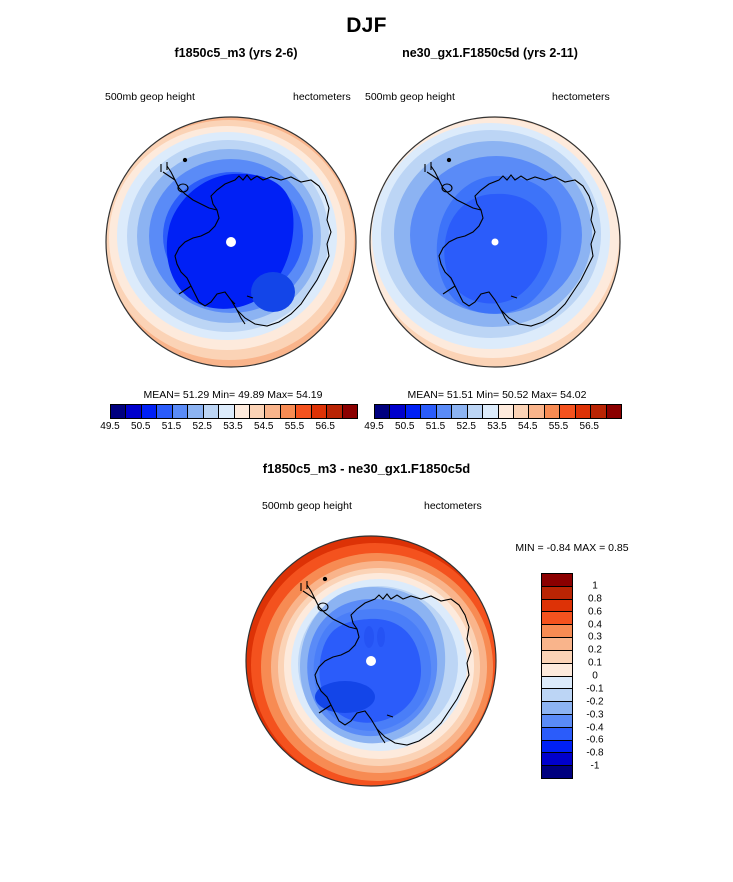 This screenshot has height=882, width=733. Describe the element at coordinates (595, 715) in the screenshot. I see `colorbar-tick-label: -0.3` at that location.